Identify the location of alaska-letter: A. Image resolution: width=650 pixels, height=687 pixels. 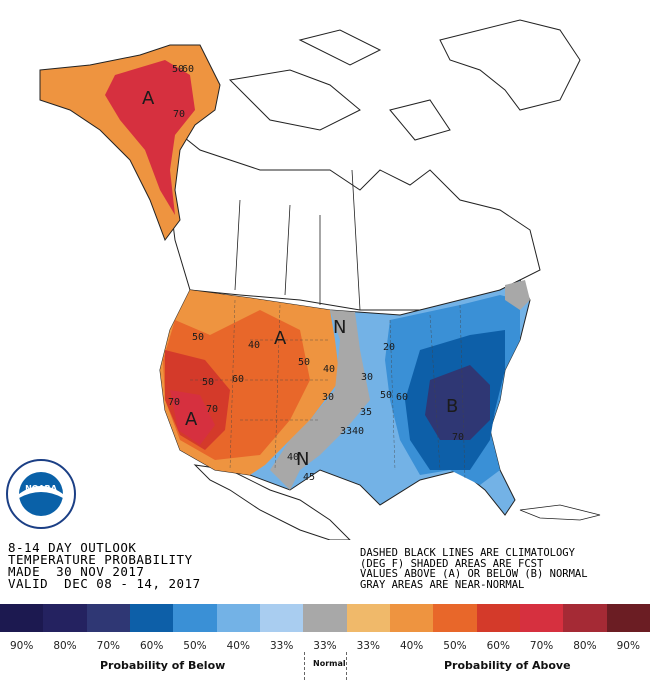
(148, 98).